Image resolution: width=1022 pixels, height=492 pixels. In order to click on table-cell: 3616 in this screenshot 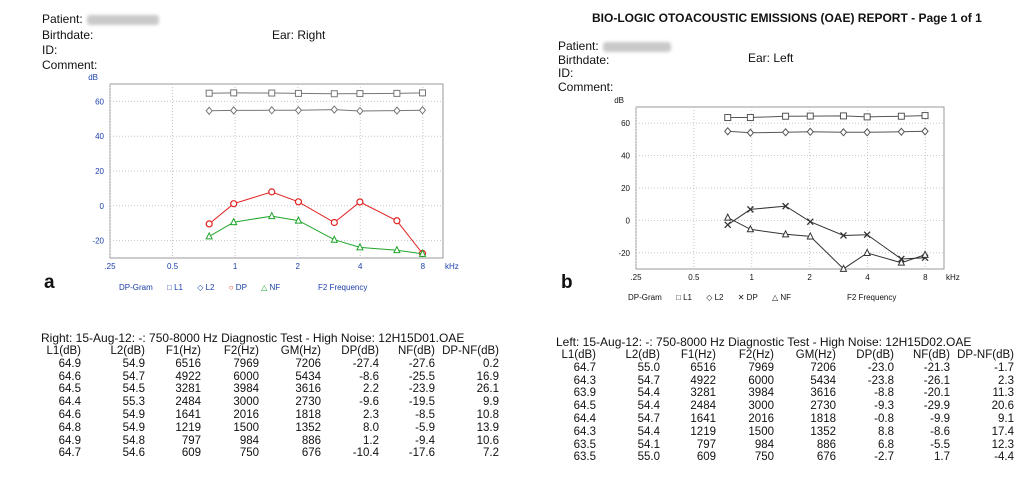, I will do `click(823, 393)`.